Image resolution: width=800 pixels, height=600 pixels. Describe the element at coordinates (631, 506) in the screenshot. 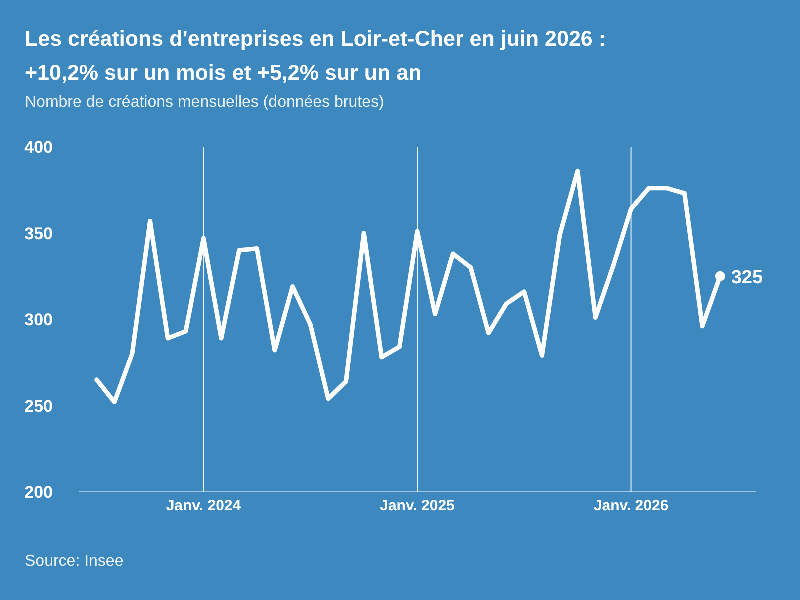

I see `x-tick-label: Janv. 2026` at that location.